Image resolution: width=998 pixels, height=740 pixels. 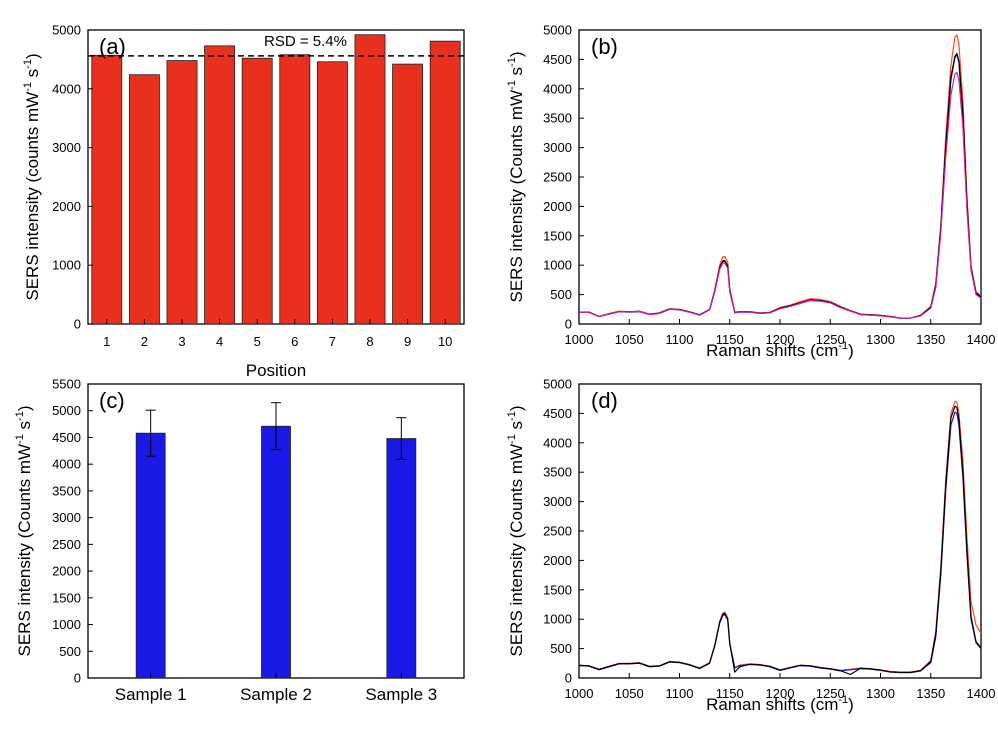 What do you see at coordinates (66, 544) in the screenshot?
I see `panel-c-y-tick-label: 2500` at bounding box center [66, 544].